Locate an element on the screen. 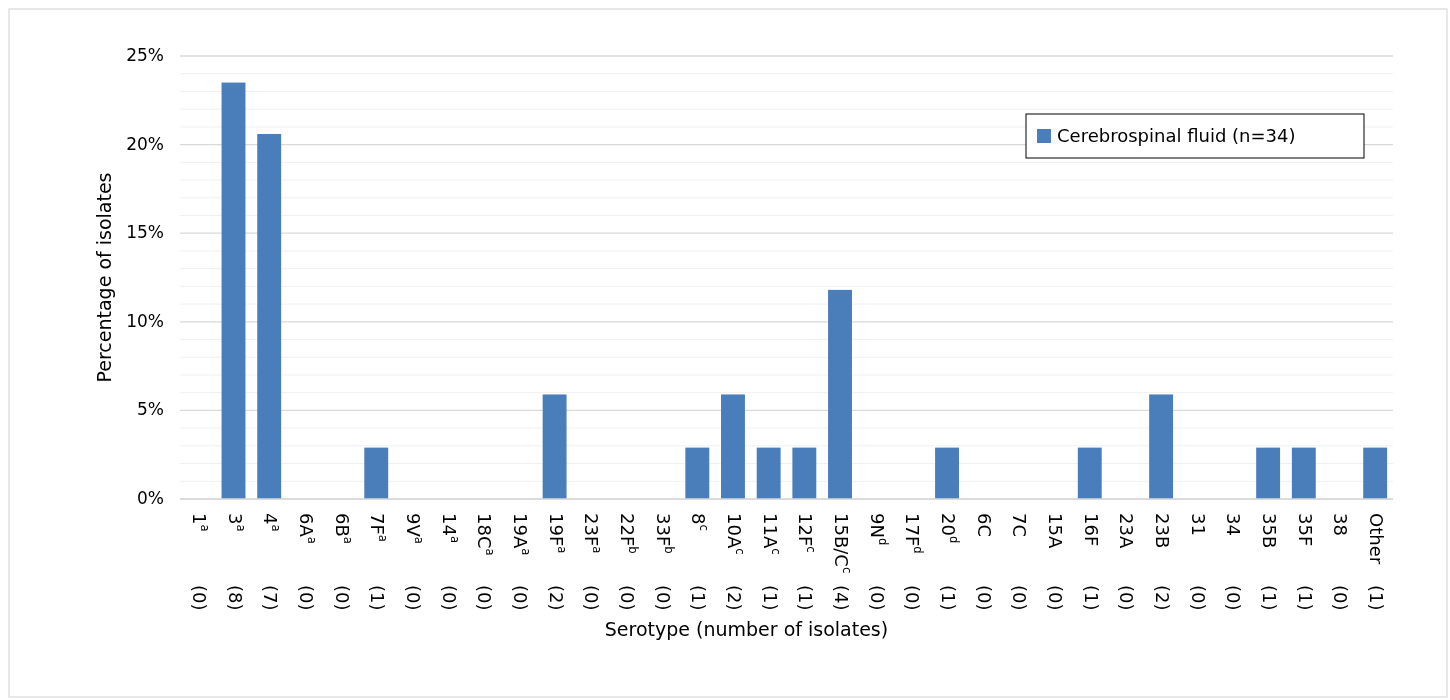 Image resolution: width=1450 pixels, height=700 pixels. category-label: 35F (1) is located at coordinates (1305, 562).